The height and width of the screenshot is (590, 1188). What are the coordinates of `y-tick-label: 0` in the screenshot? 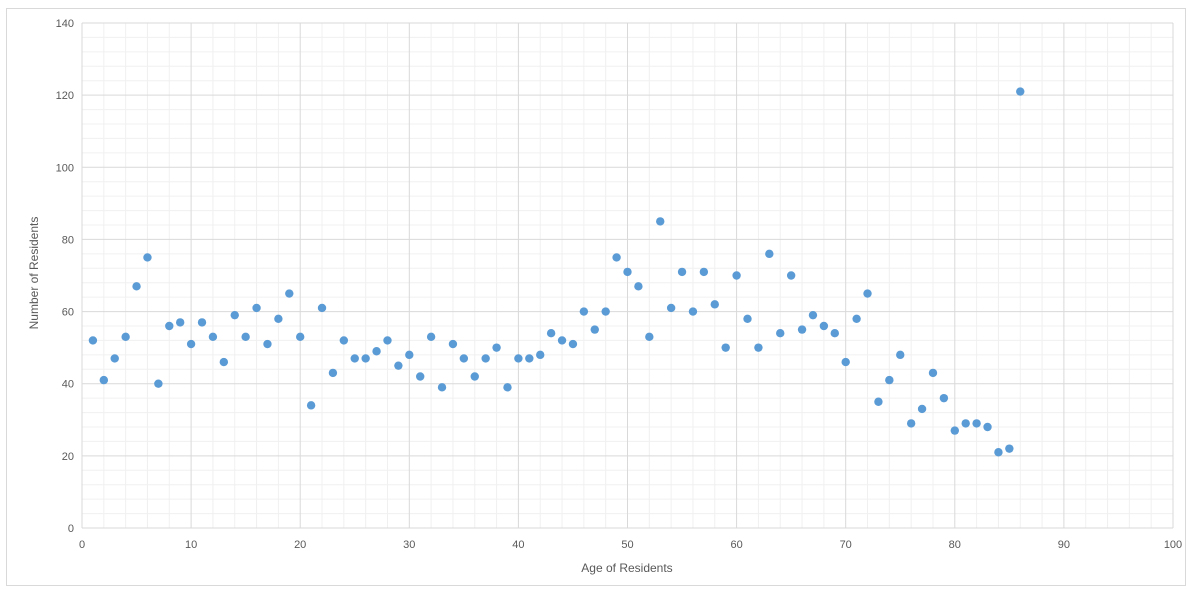 It's located at (71, 529).